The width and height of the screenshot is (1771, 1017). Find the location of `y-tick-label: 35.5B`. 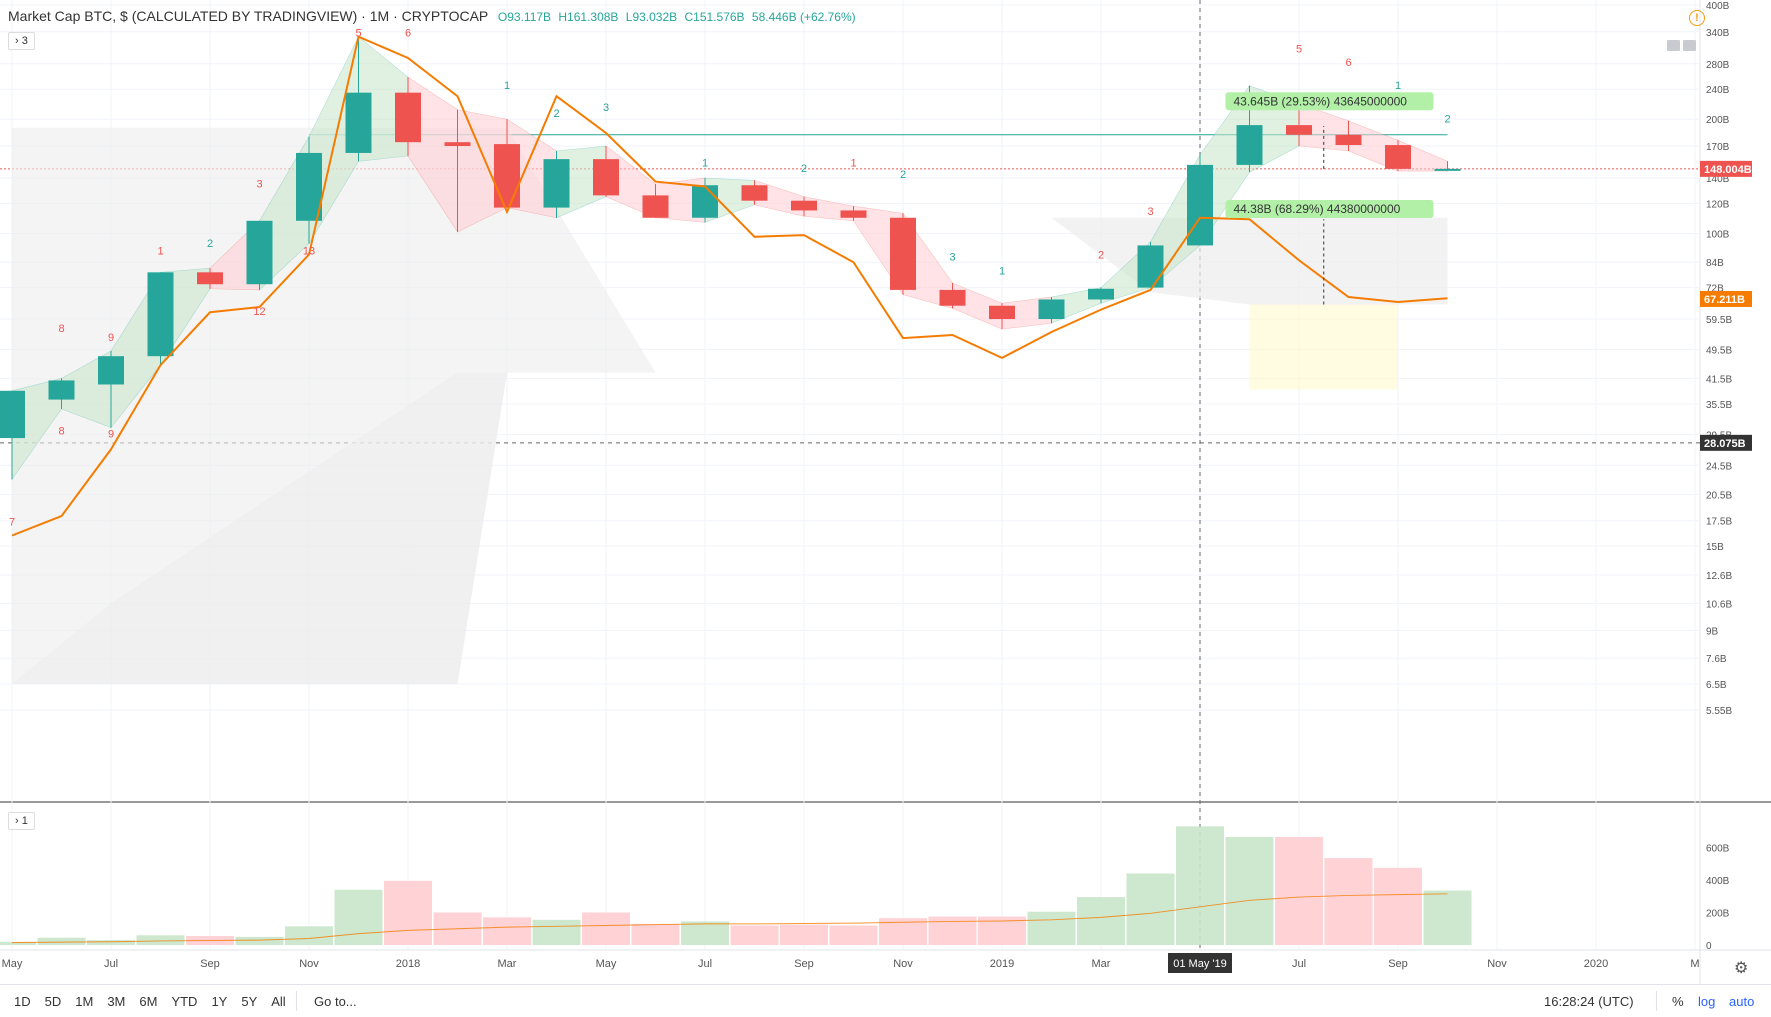

y-tick-label: 35.5B is located at coordinates (1719, 405).